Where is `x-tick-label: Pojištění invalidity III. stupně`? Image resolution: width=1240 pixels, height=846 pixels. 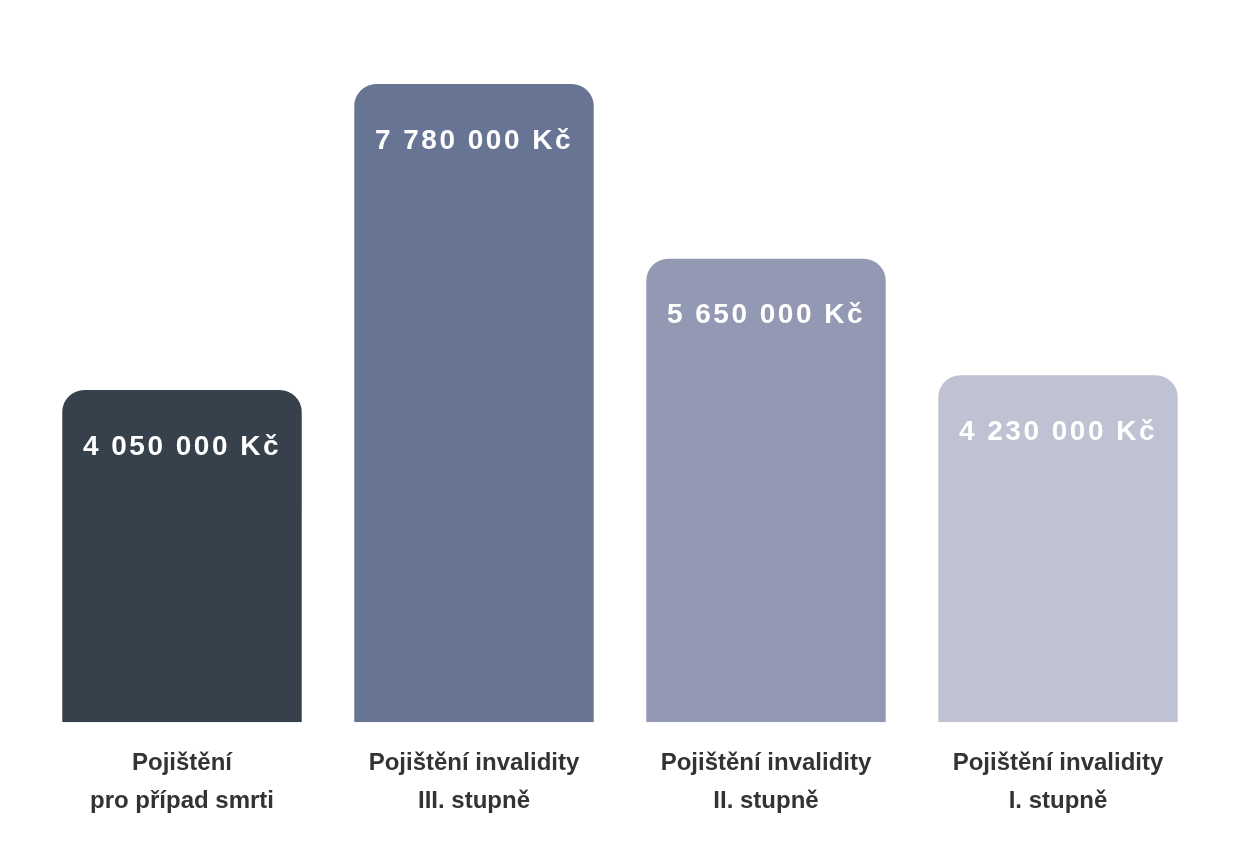
x-tick-label: Pojištění invalidity III. stupně is located at coordinates (474, 780).